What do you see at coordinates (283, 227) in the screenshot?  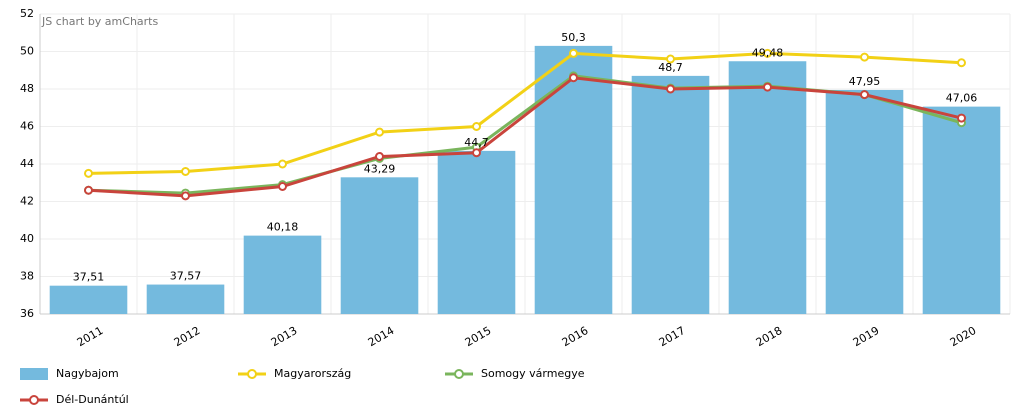 I see `value-label: 40,18` at bounding box center [283, 227].